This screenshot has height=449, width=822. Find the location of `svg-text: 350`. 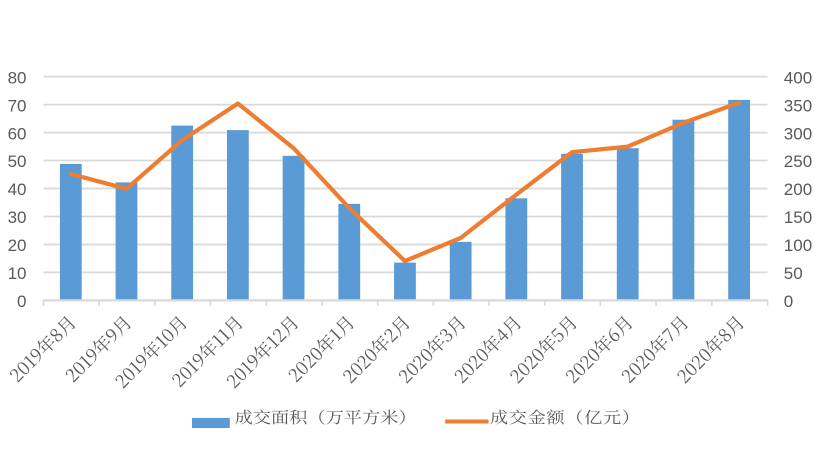

svg-text: 350 is located at coordinates (798, 105).